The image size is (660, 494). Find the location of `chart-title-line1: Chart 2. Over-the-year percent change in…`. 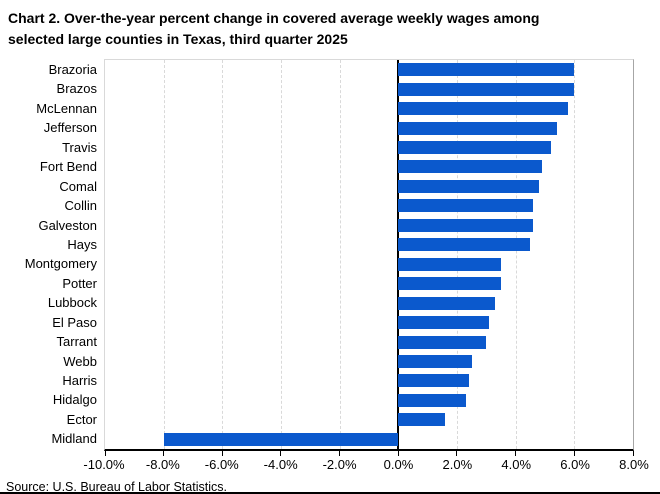

chart-title-line1: Chart 2. Over-the-year percent change in… is located at coordinates (274, 18).